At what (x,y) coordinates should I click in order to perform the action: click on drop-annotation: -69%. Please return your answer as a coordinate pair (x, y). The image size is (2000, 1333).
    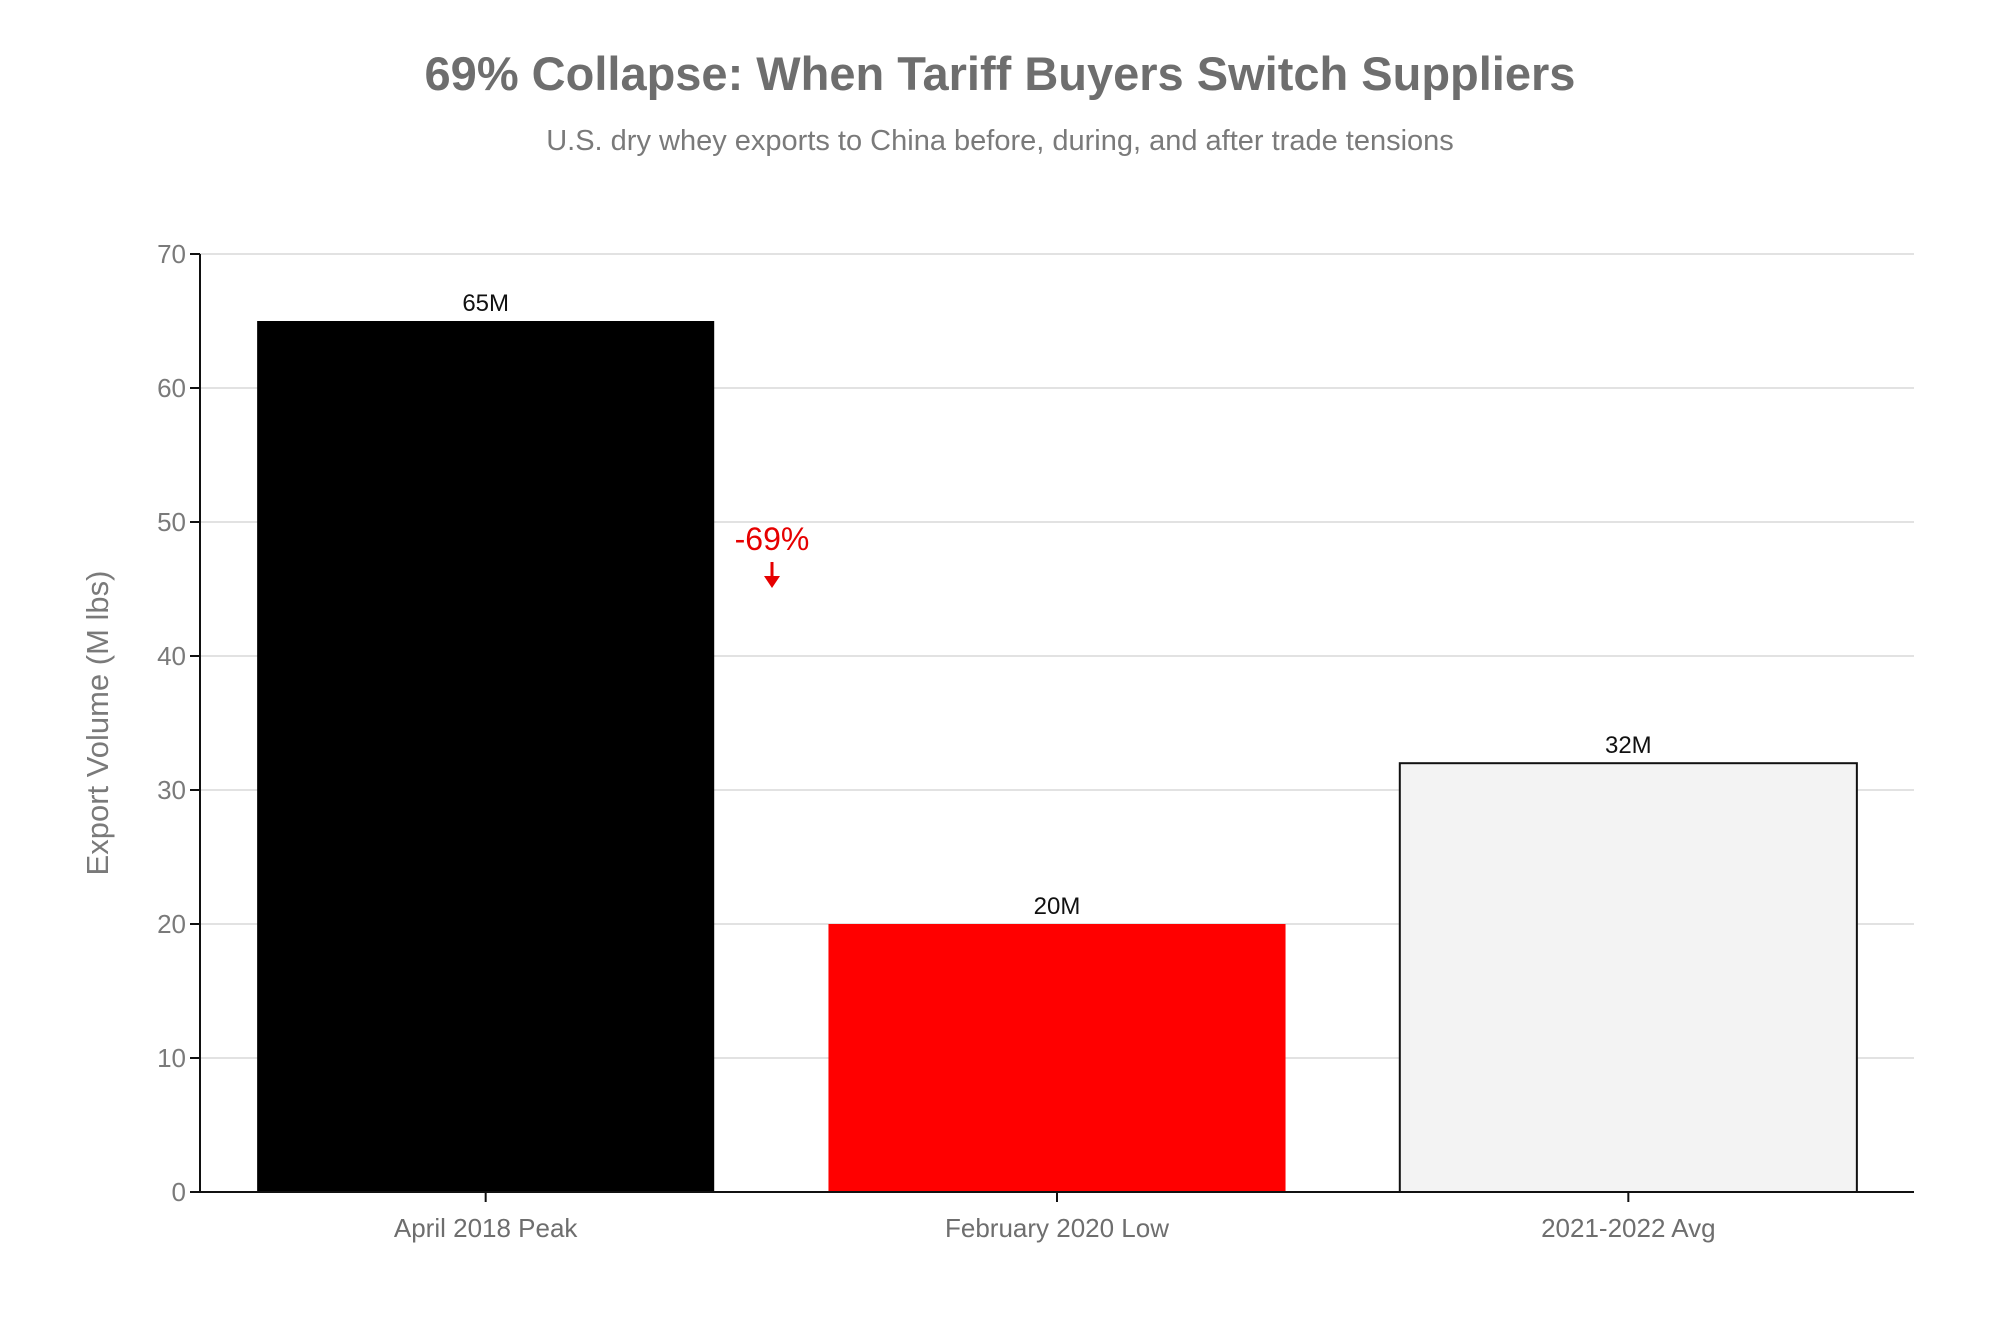
    Looking at the image, I should click on (772, 554).